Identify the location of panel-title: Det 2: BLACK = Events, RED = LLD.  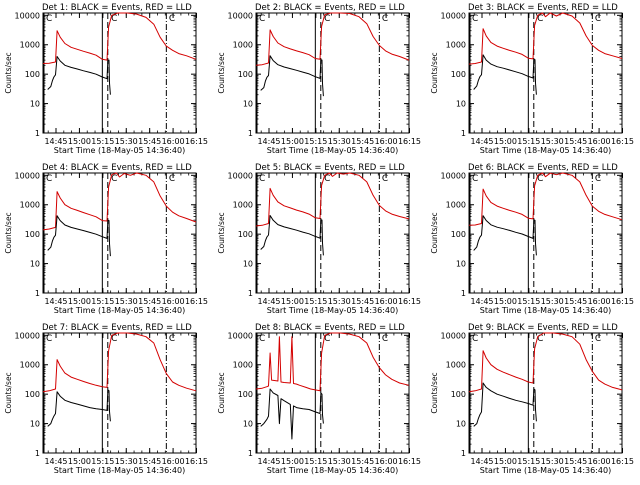
(330, 8).